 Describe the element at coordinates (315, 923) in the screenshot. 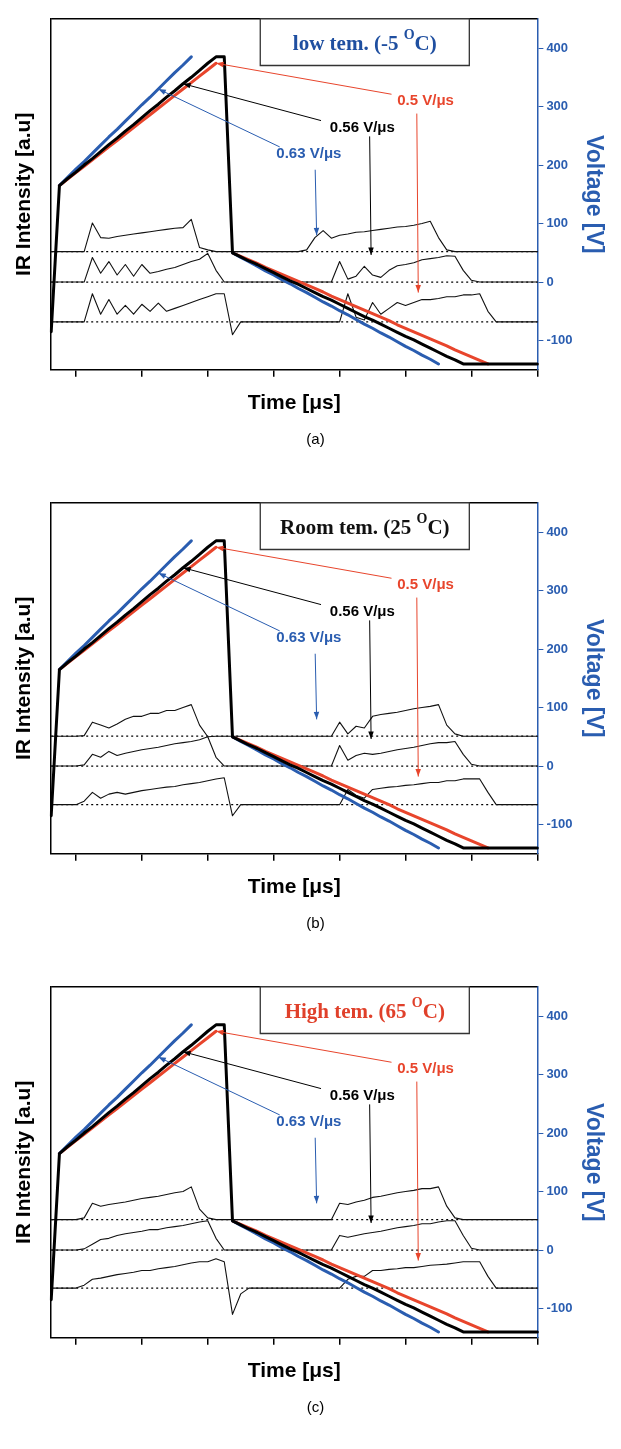

I see `text: (b)` at that location.